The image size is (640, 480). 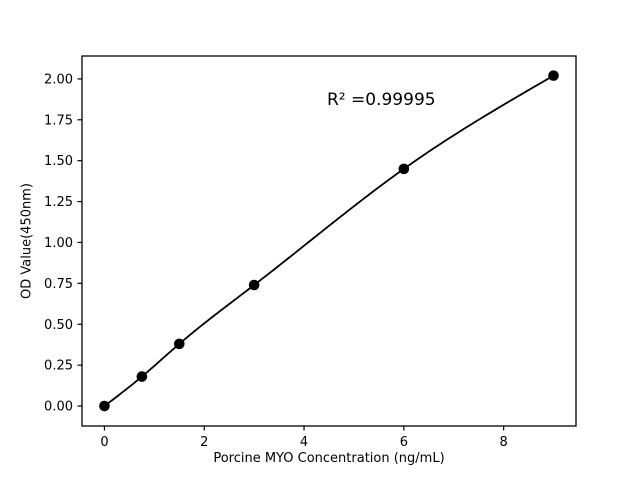 What do you see at coordinates (204, 442) in the screenshot?
I see `x-tick-label: 2` at bounding box center [204, 442].